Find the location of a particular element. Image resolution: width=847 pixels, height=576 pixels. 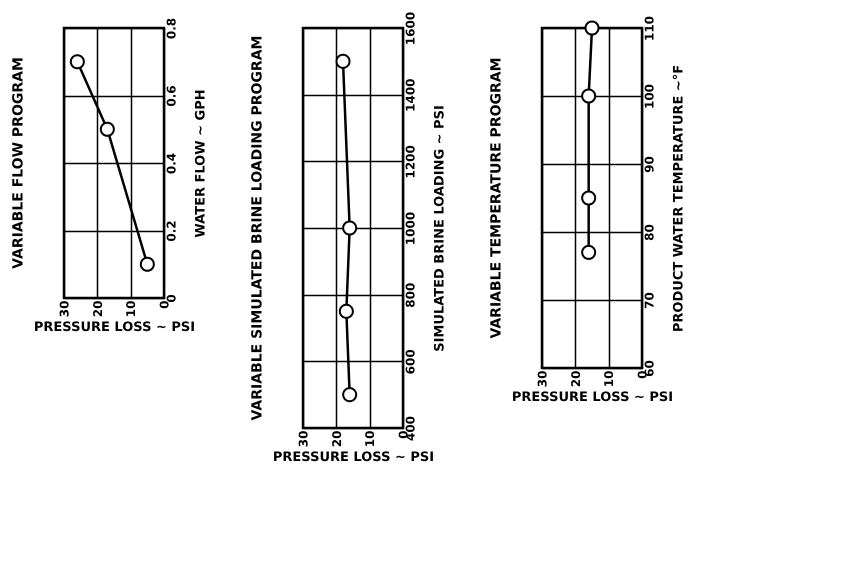

y-tick-label: 110 is located at coordinates (649, 29).